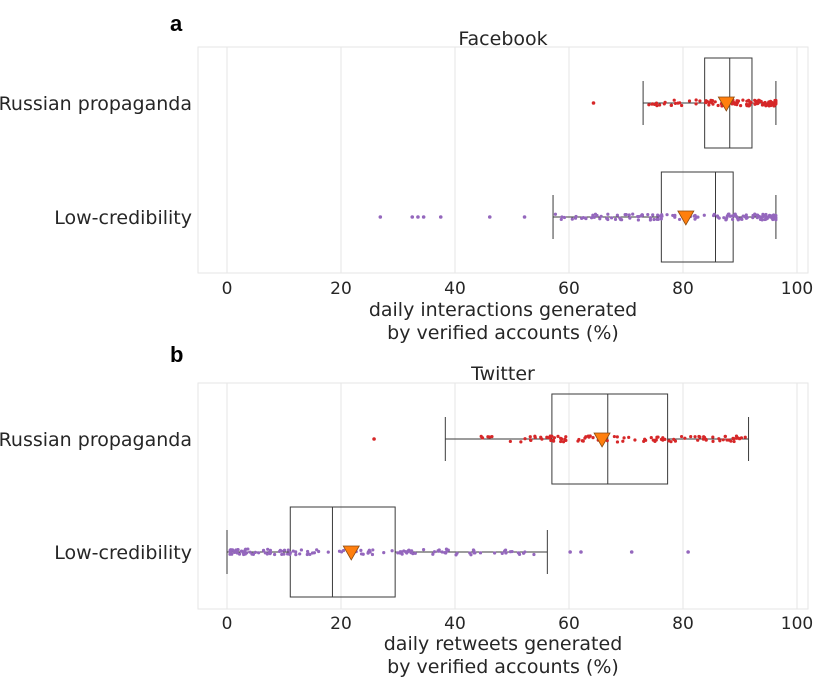 The height and width of the screenshot is (683, 830). I want to click on category-label-low-credibility: Low-credibility, so click(123, 553).